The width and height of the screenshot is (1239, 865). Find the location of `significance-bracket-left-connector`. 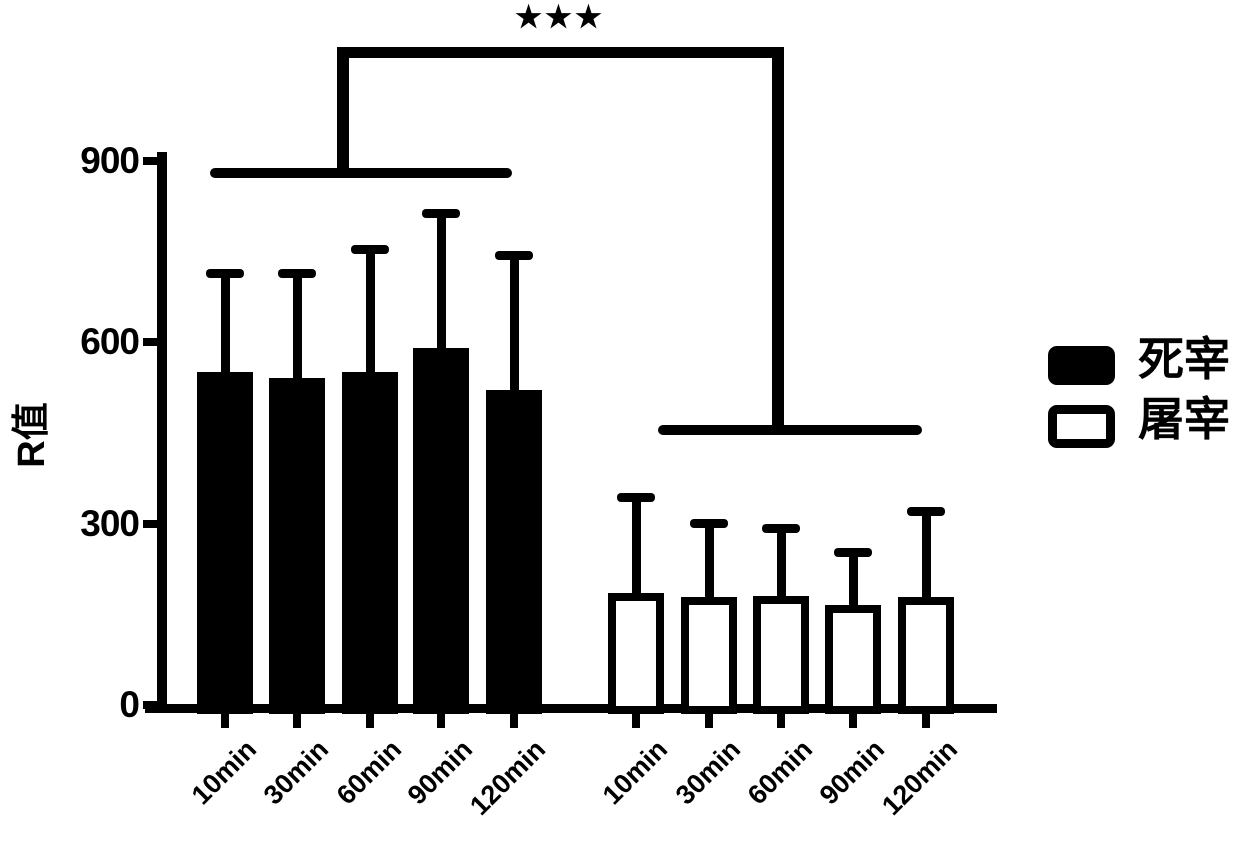

significance-bracket-left-connector is located at coordinates (343, 112).